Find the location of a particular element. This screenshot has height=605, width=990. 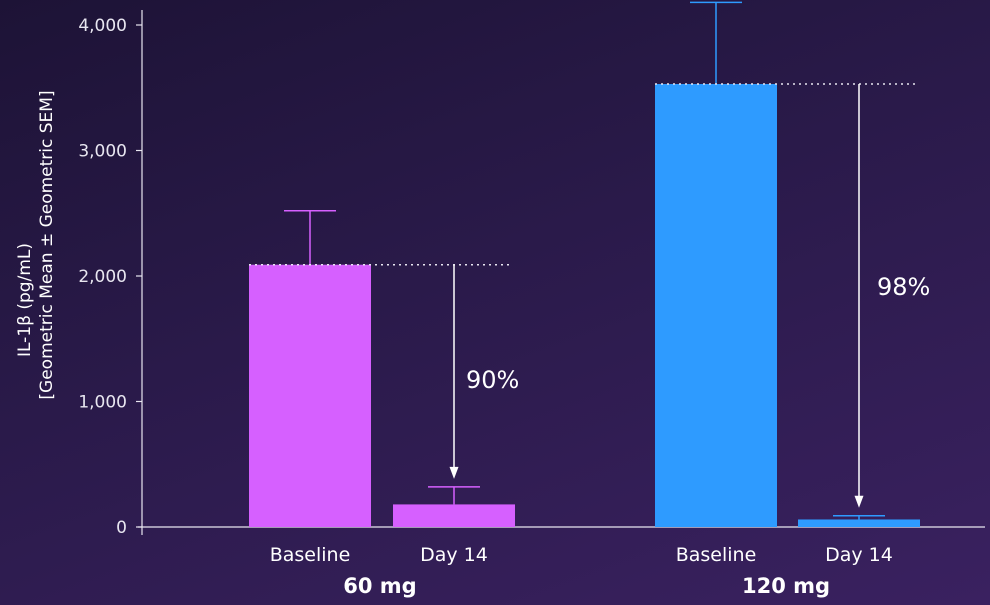

y-tick-label: 1,000 is located at coordinates (102, 403).